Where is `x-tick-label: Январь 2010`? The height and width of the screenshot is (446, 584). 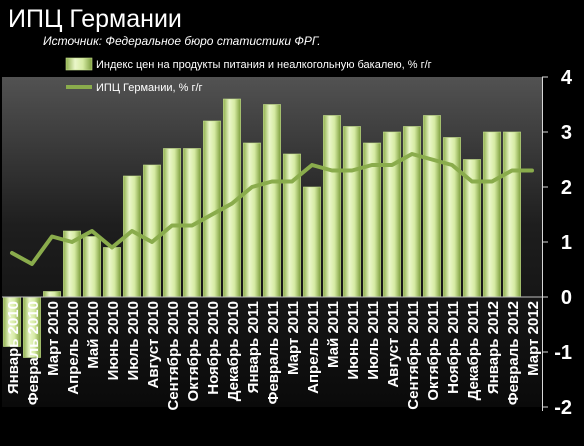
x-tick-label: Январь 2010 is located at coordinates (13, 347).